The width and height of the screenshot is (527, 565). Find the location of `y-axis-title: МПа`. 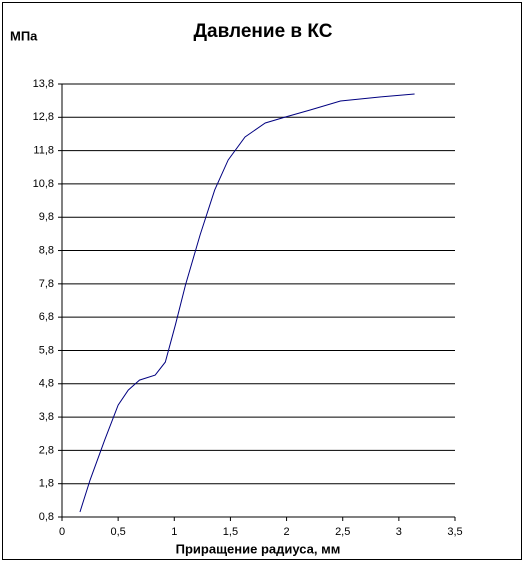

y-axis-title: МПа is located at coordinates (24, 35).